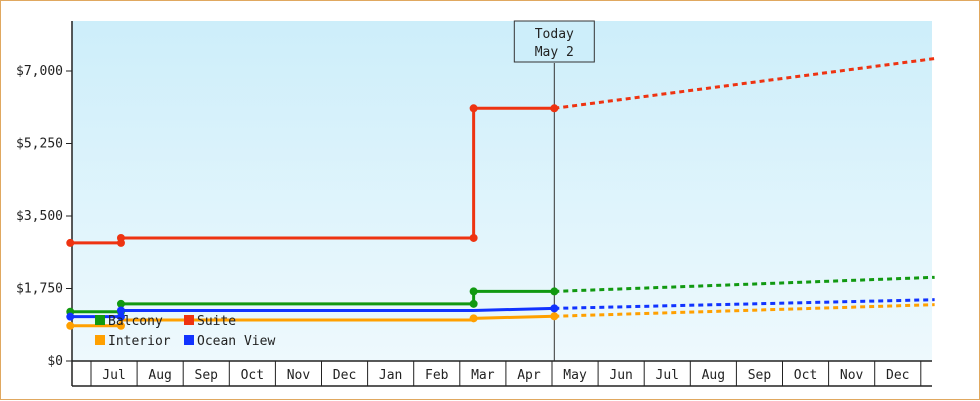 This screenshot has height=401, width=980. What do you see at coordinates (216, 321) in the screenshot?
I see `legend-label: Suite` at bounding box center [216, 321].